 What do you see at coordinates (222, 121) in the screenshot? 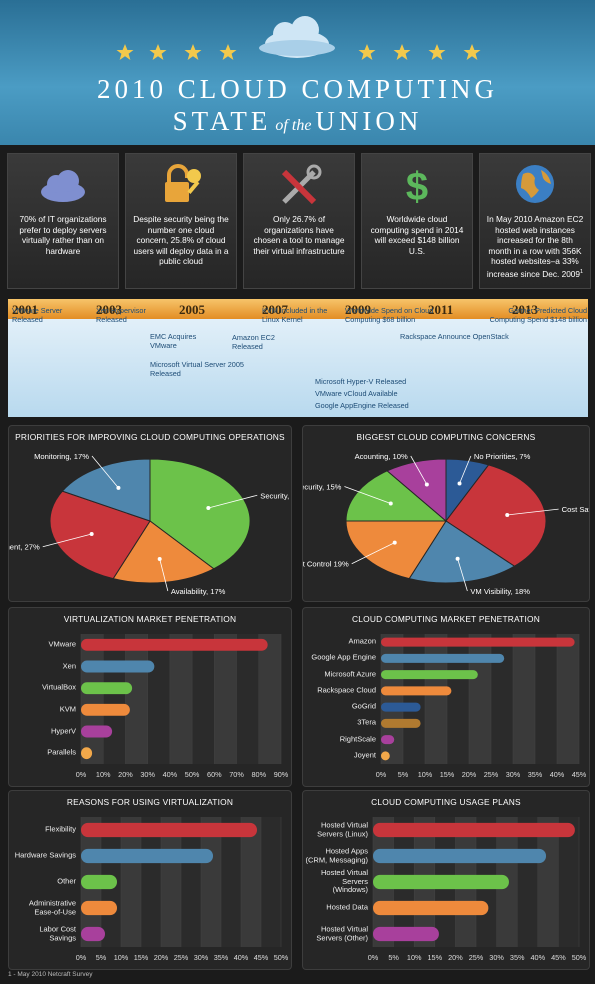
I see `title-state: STATE` at bounding box center [222, 121].